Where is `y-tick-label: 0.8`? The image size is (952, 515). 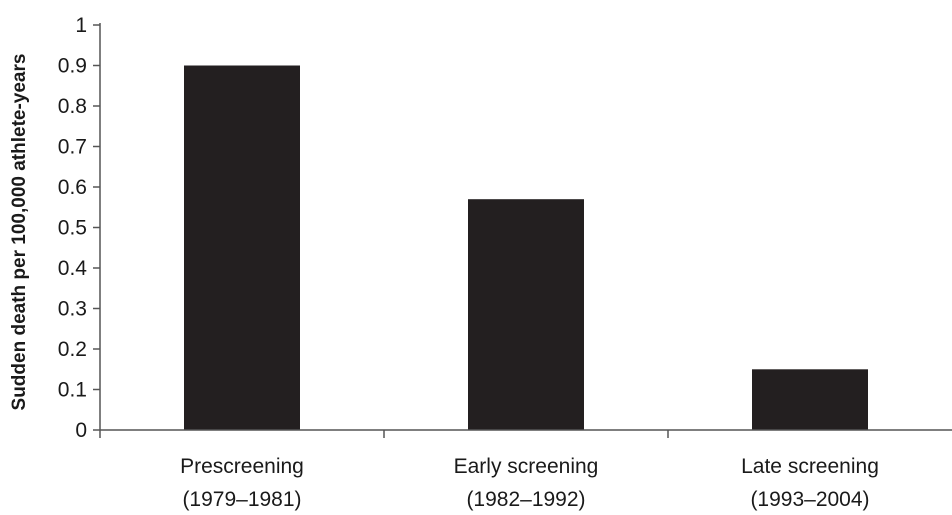 y-tick-label: 0.8 is located at coordinates (72, 106).